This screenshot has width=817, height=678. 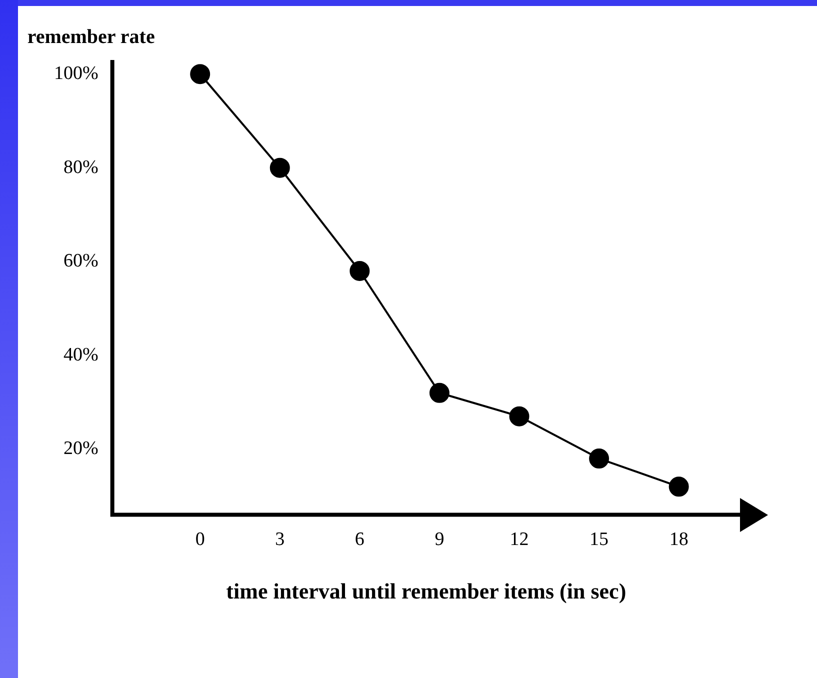 What do you see at coordinates (439, 539) in the screenshot?
I see `x-tick-label: 9` at bounding box center [439, 539].